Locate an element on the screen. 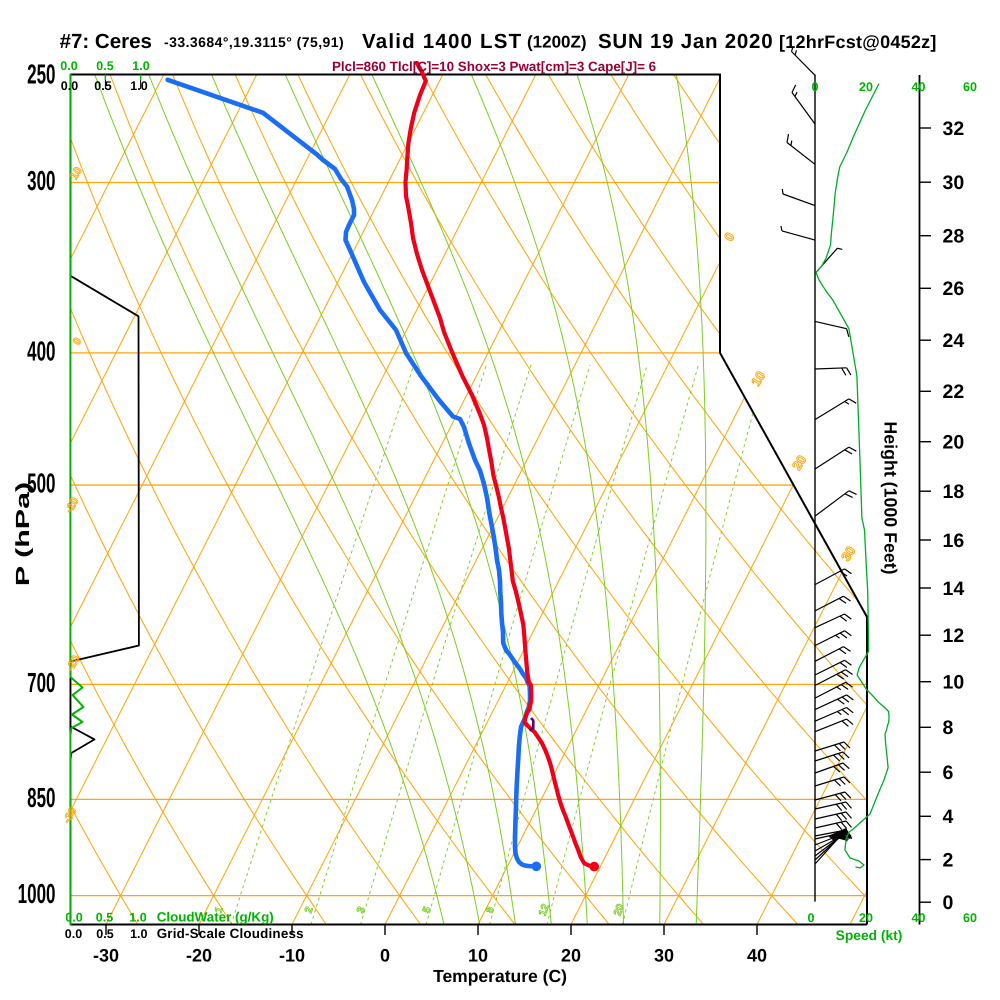 The height and width of the screenshot is (1000, 1000). svg-text: 5 is located at coordinates (427, 910).